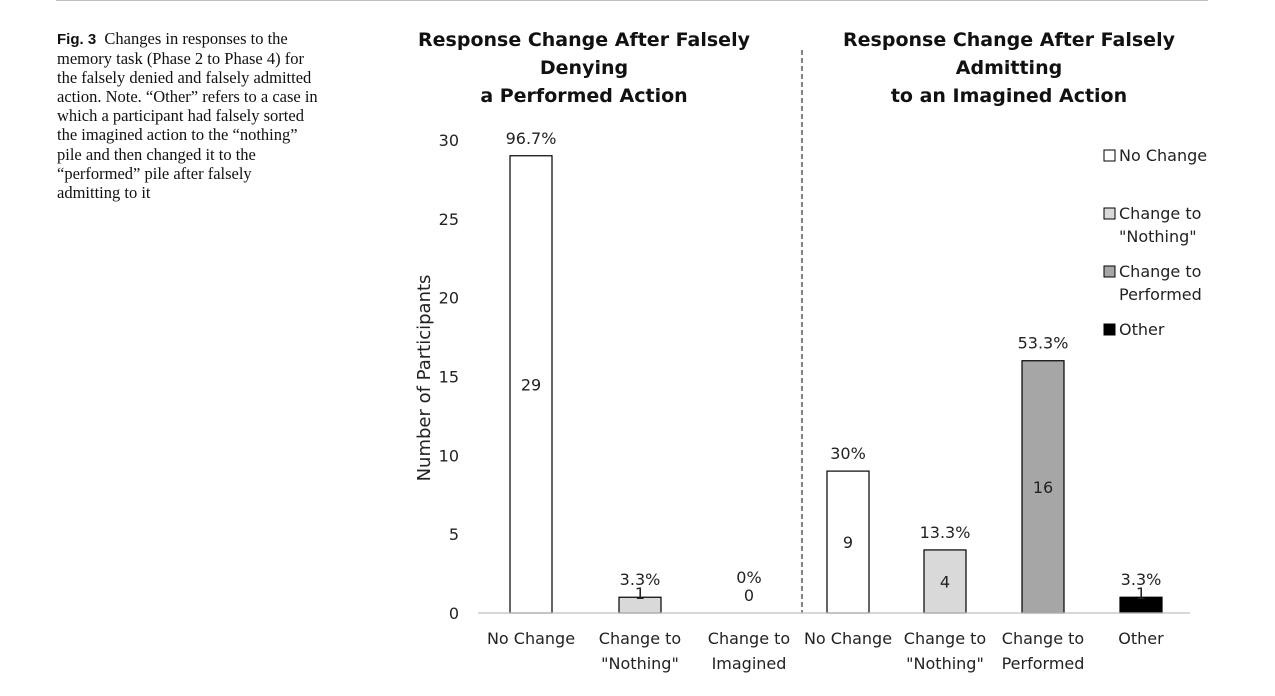 The image size is (1275, 696). Describe the element at coordinates (77, 39) in the screenshot. I see `caption-label: Fig. 3` at that location.